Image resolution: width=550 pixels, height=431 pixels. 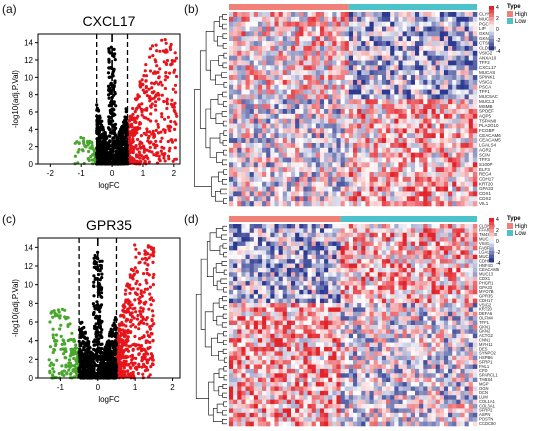 What do you see at coordinates (31, 147) in the screenshot?
I see `y-tick-label: 2` at bounding box center [31, 147].